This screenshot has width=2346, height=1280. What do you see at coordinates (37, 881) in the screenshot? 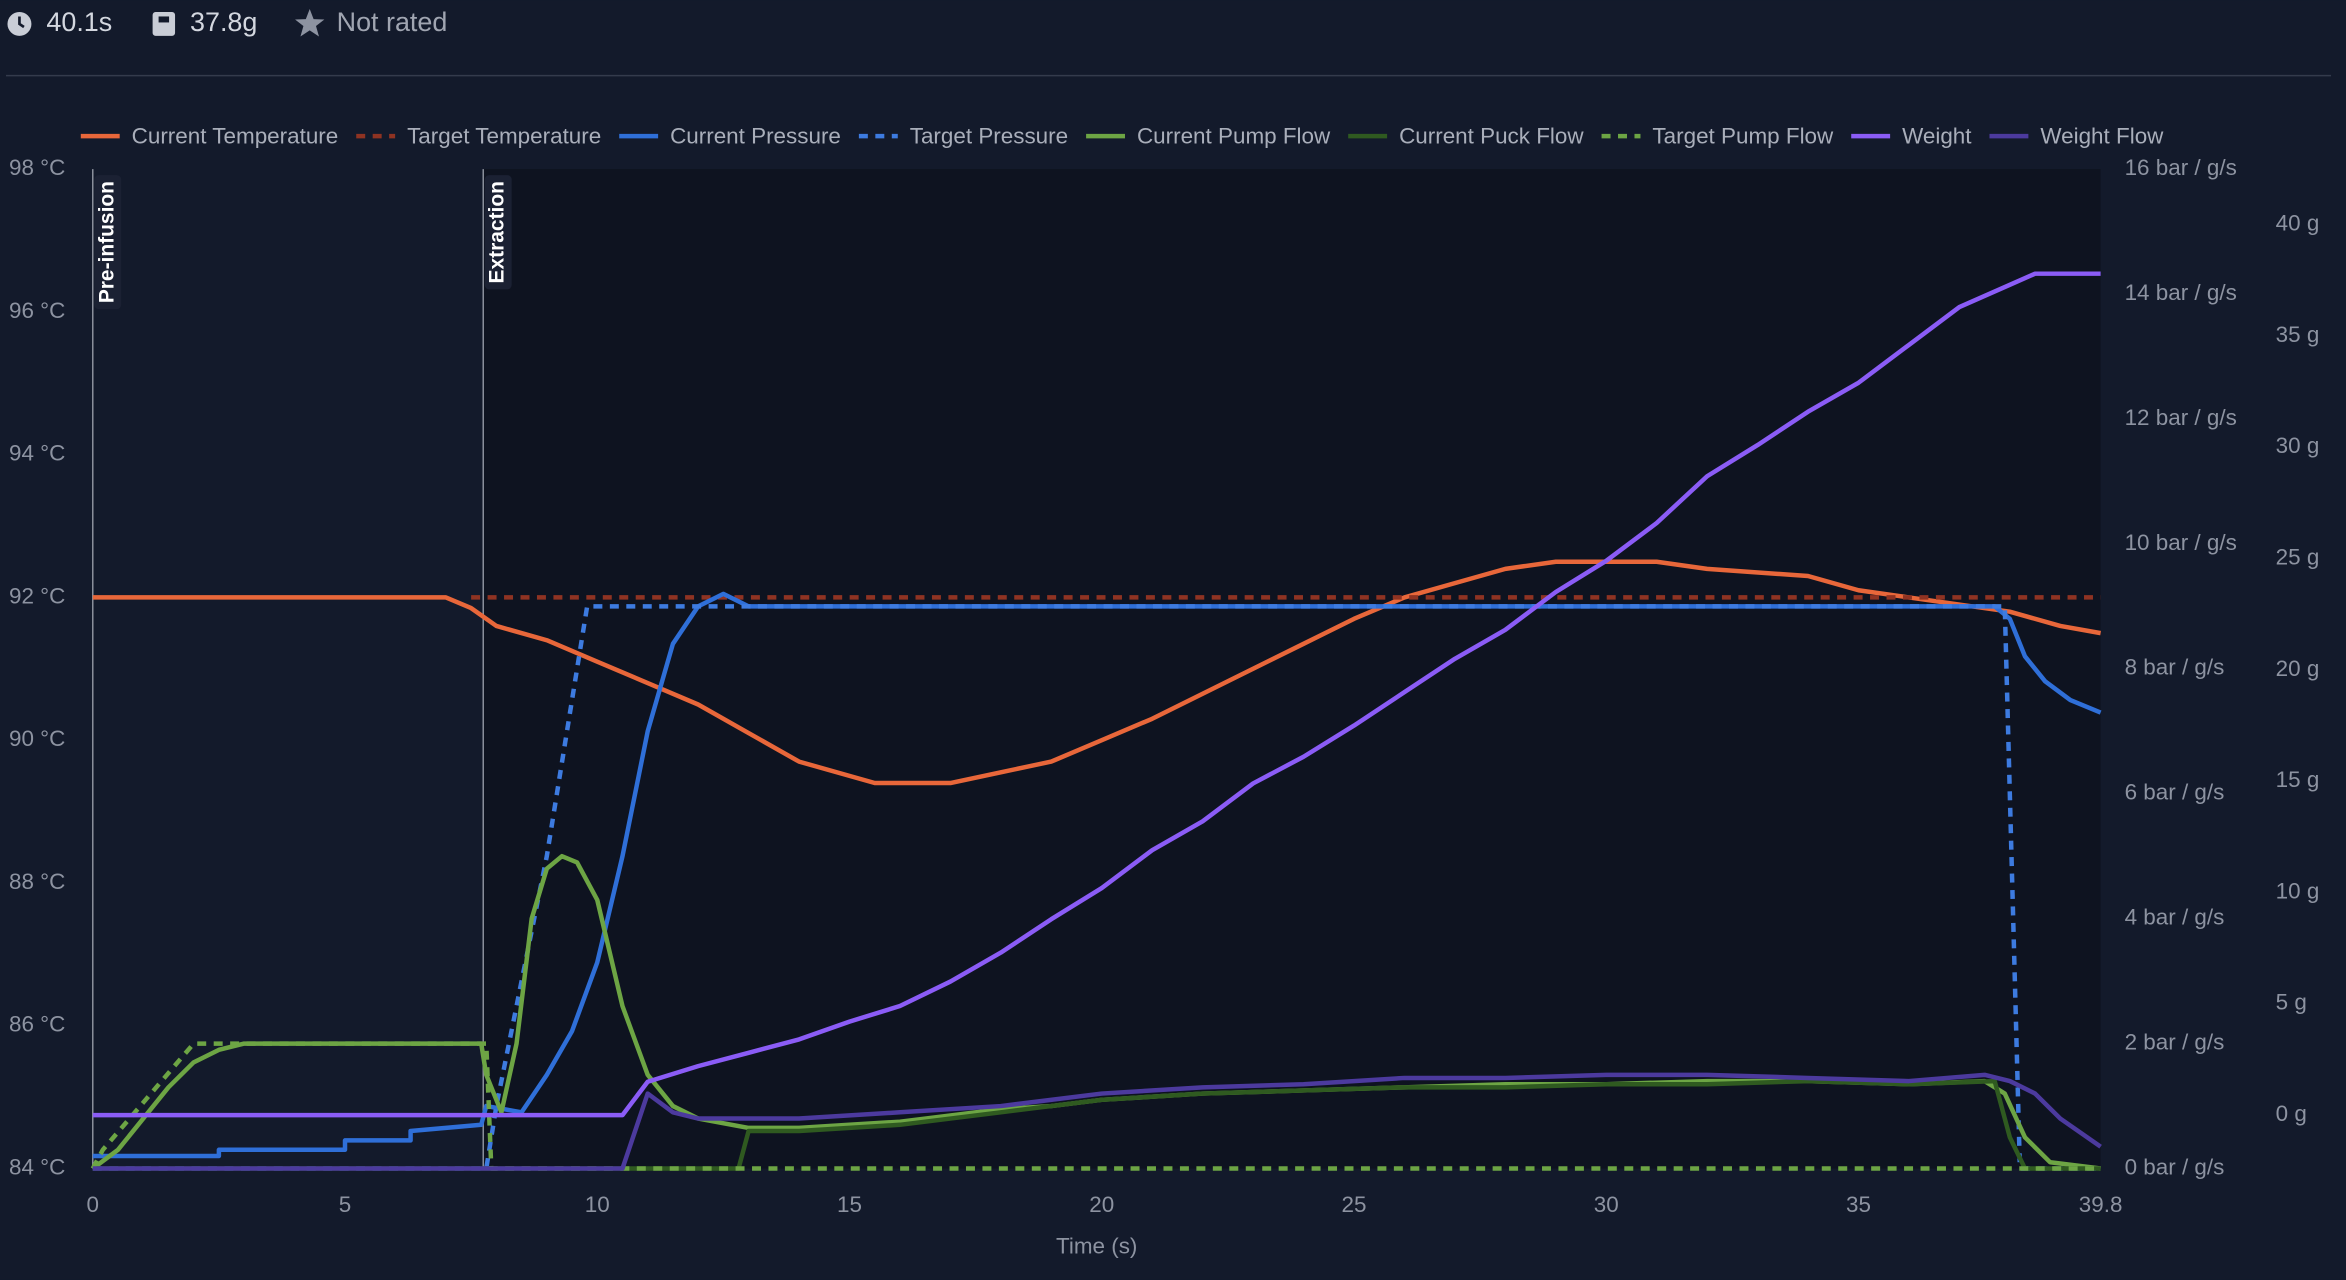
I see `y-tick-label: 88 °C` at bounding box center [37, 881].